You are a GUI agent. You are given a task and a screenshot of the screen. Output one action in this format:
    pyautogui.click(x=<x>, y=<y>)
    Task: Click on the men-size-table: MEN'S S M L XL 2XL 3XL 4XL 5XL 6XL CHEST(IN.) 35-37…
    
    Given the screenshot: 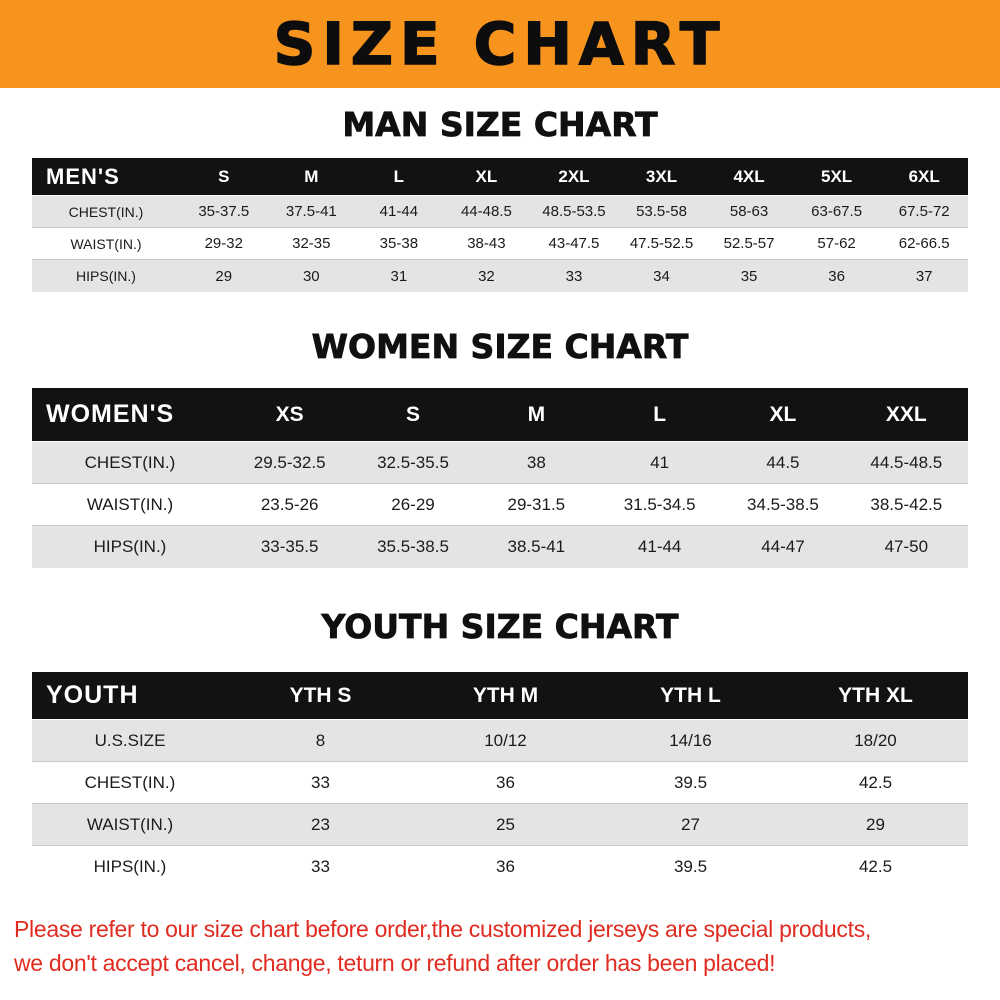 What is the action you would take?
    pyautogui.click(x=500, y=224)
    